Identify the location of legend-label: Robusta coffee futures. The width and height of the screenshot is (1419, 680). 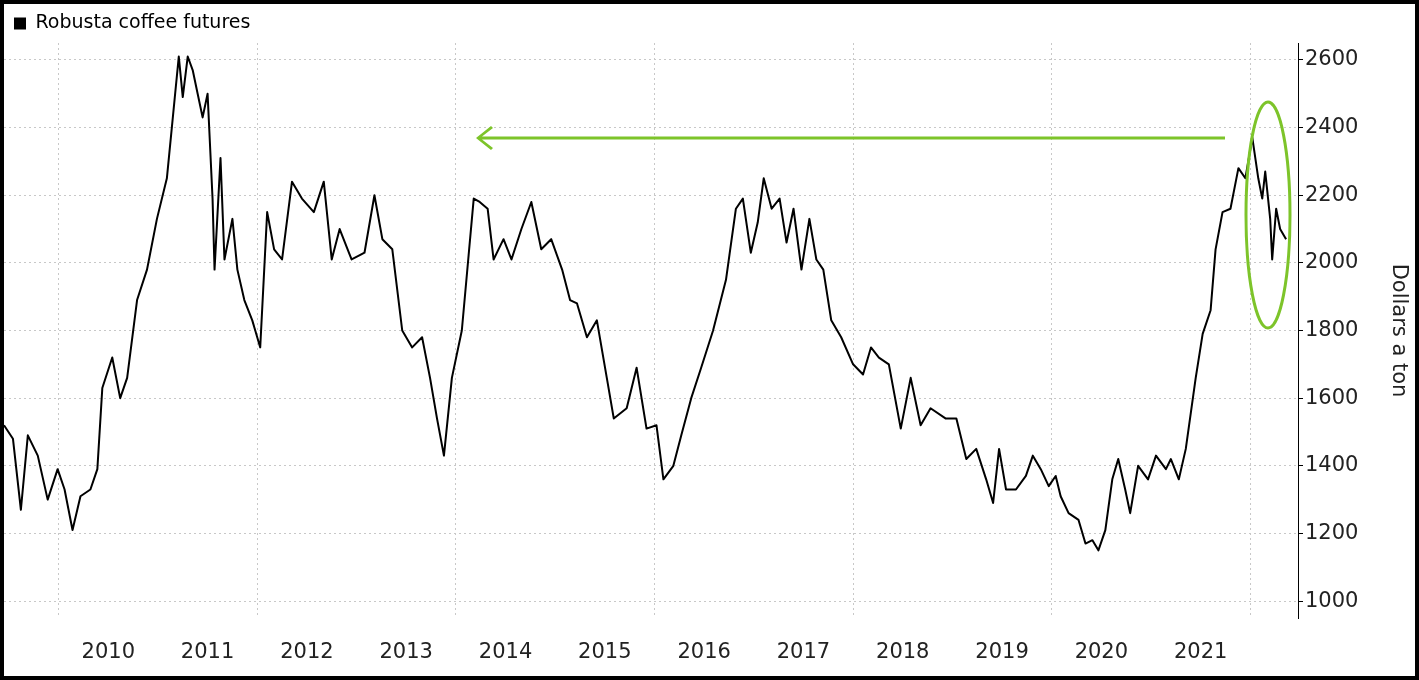
(143, 21).